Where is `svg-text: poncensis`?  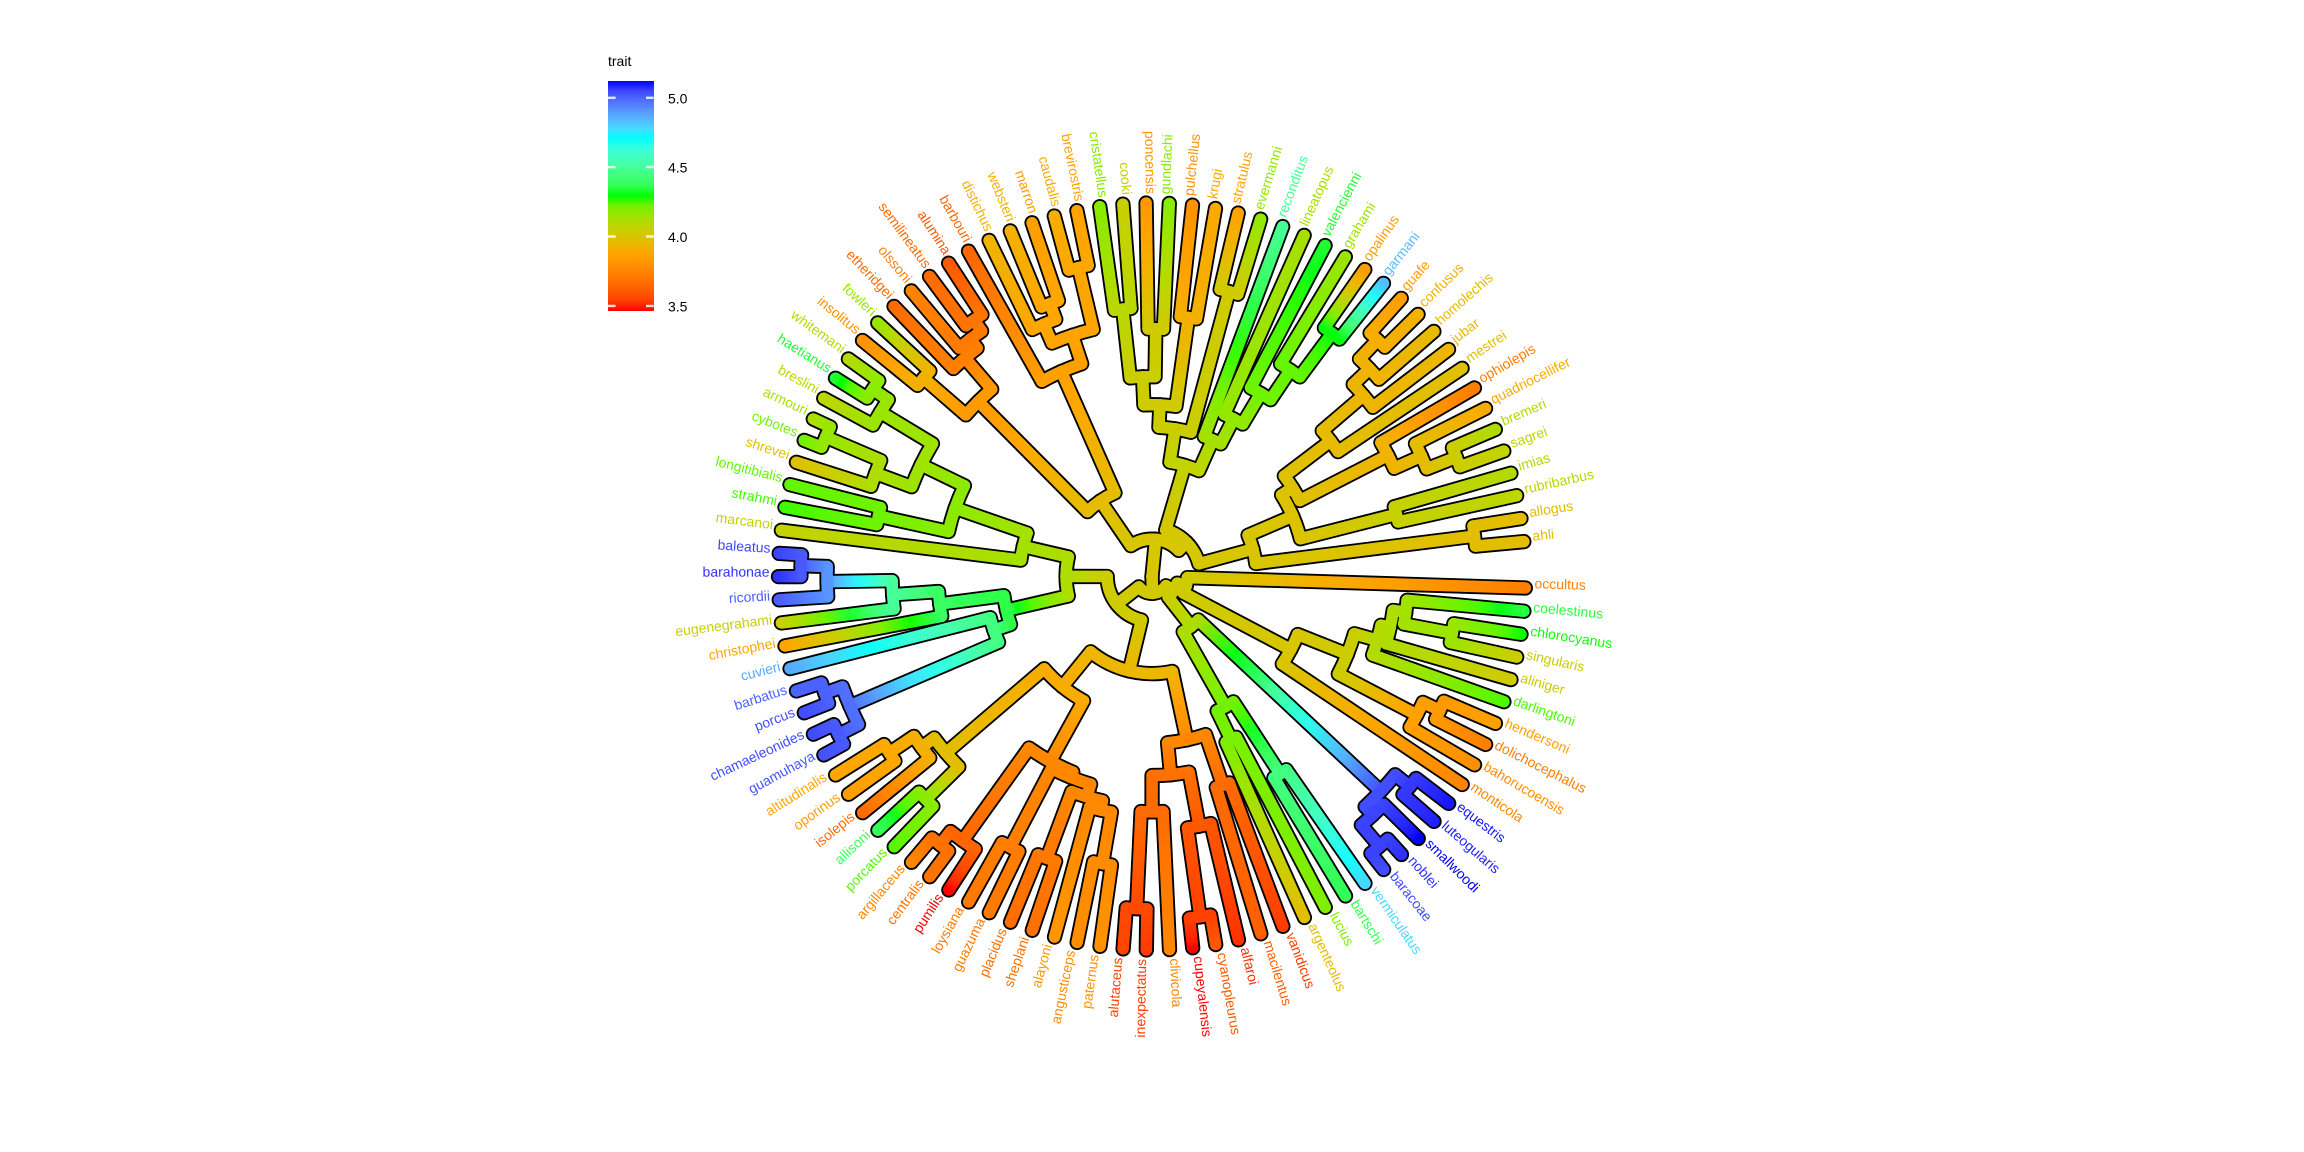
svg-text: poncensis is located at coordinates (1150, 162).